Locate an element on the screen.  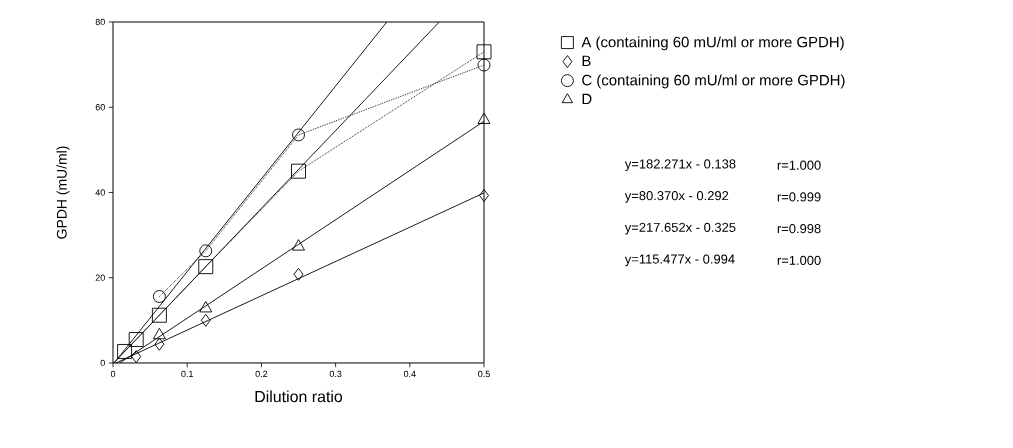
x-tick-label: 0 is located at coordinates (113, 374).